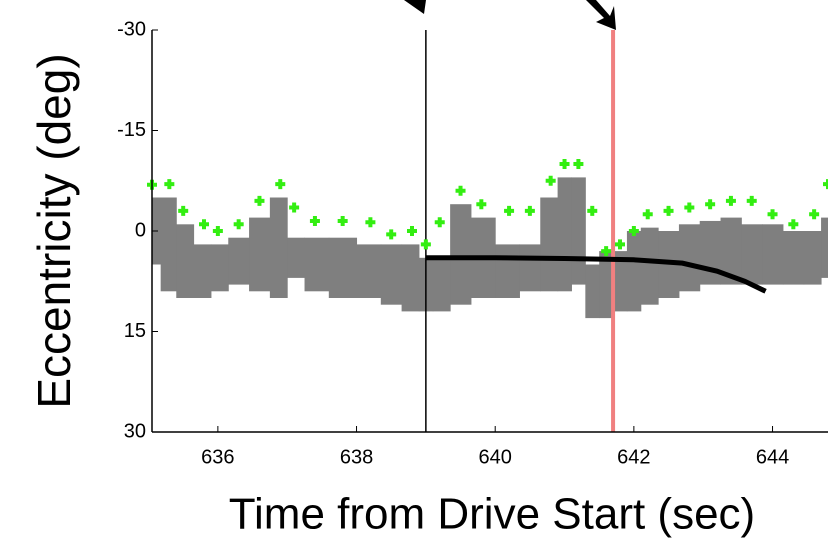 Image resolution: width=828 pixels, height=553 pixels. What do you see at coordinates (633, 457) in the screenshot?
I see `x-tick-label: 642` at bounding box center [633, 457].